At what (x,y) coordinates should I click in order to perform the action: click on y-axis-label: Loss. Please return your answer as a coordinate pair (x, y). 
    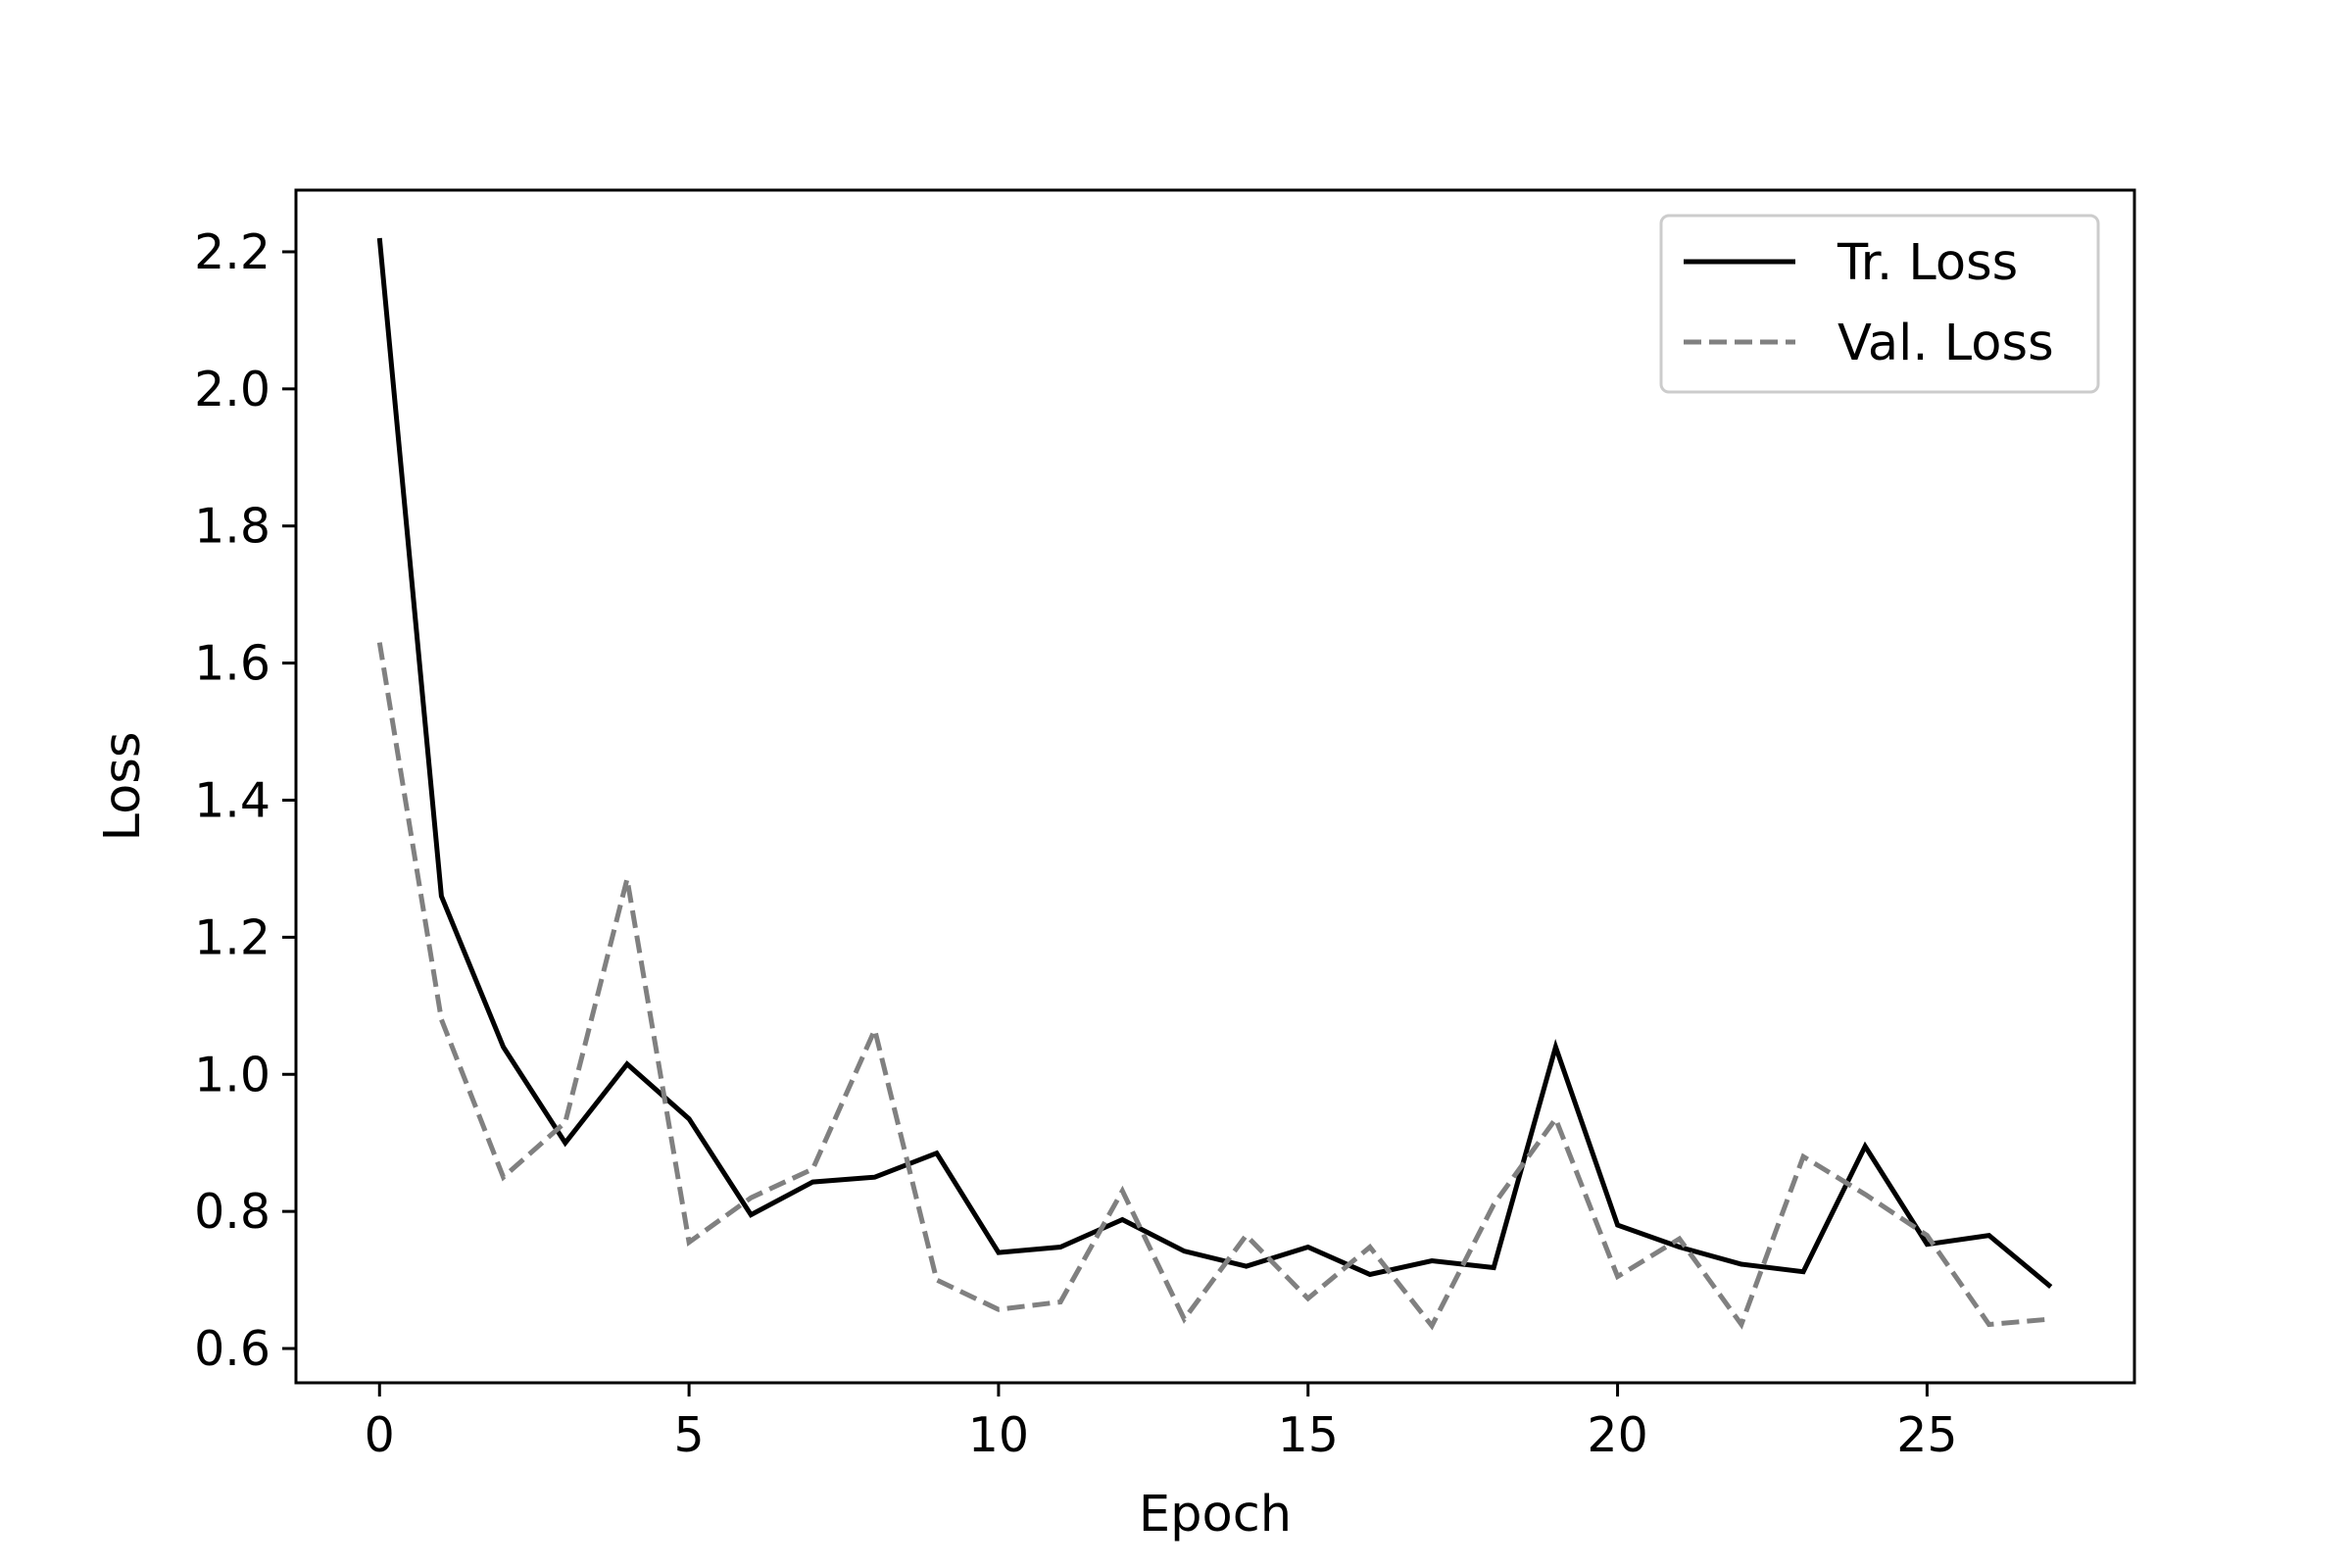
    Looking at the image, I should click on (123, 787).